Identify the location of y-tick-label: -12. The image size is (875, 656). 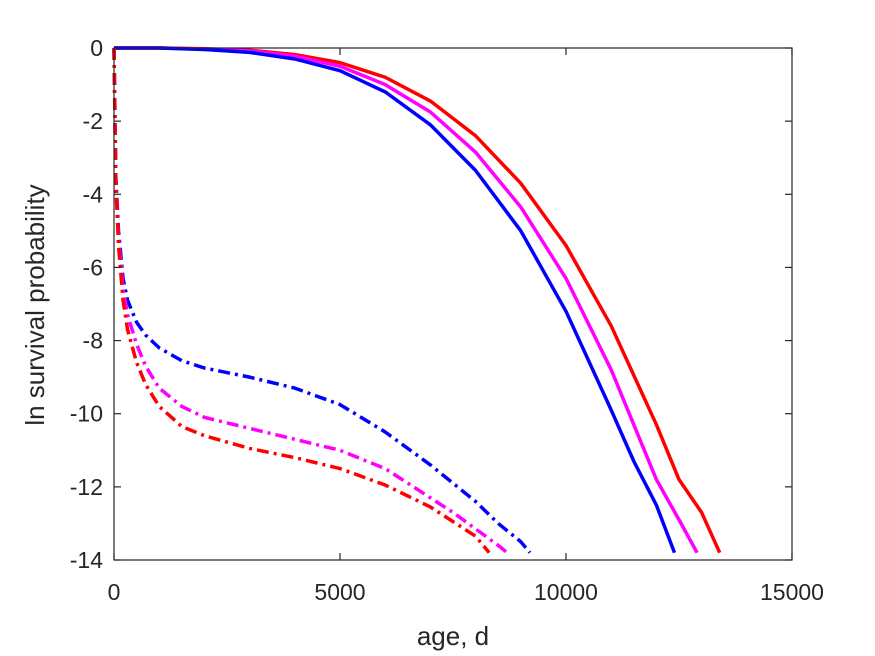
(86, 487).